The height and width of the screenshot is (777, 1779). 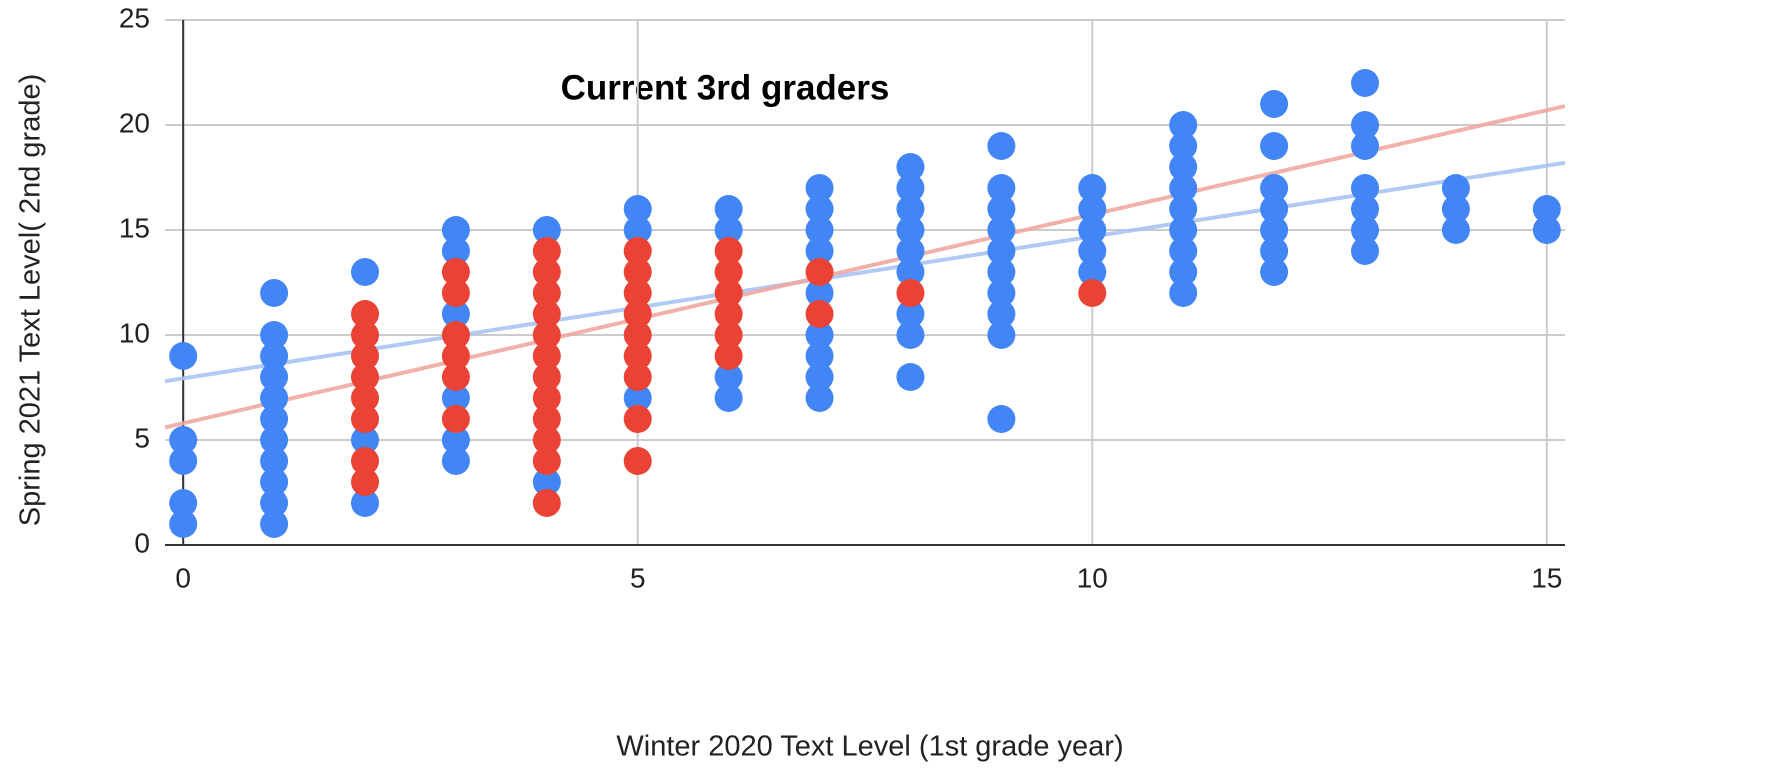 What do you see at coordinates (638, 577) in the screenshot?
I see `x-tick-label: 5` at bounding box center [638, 577].